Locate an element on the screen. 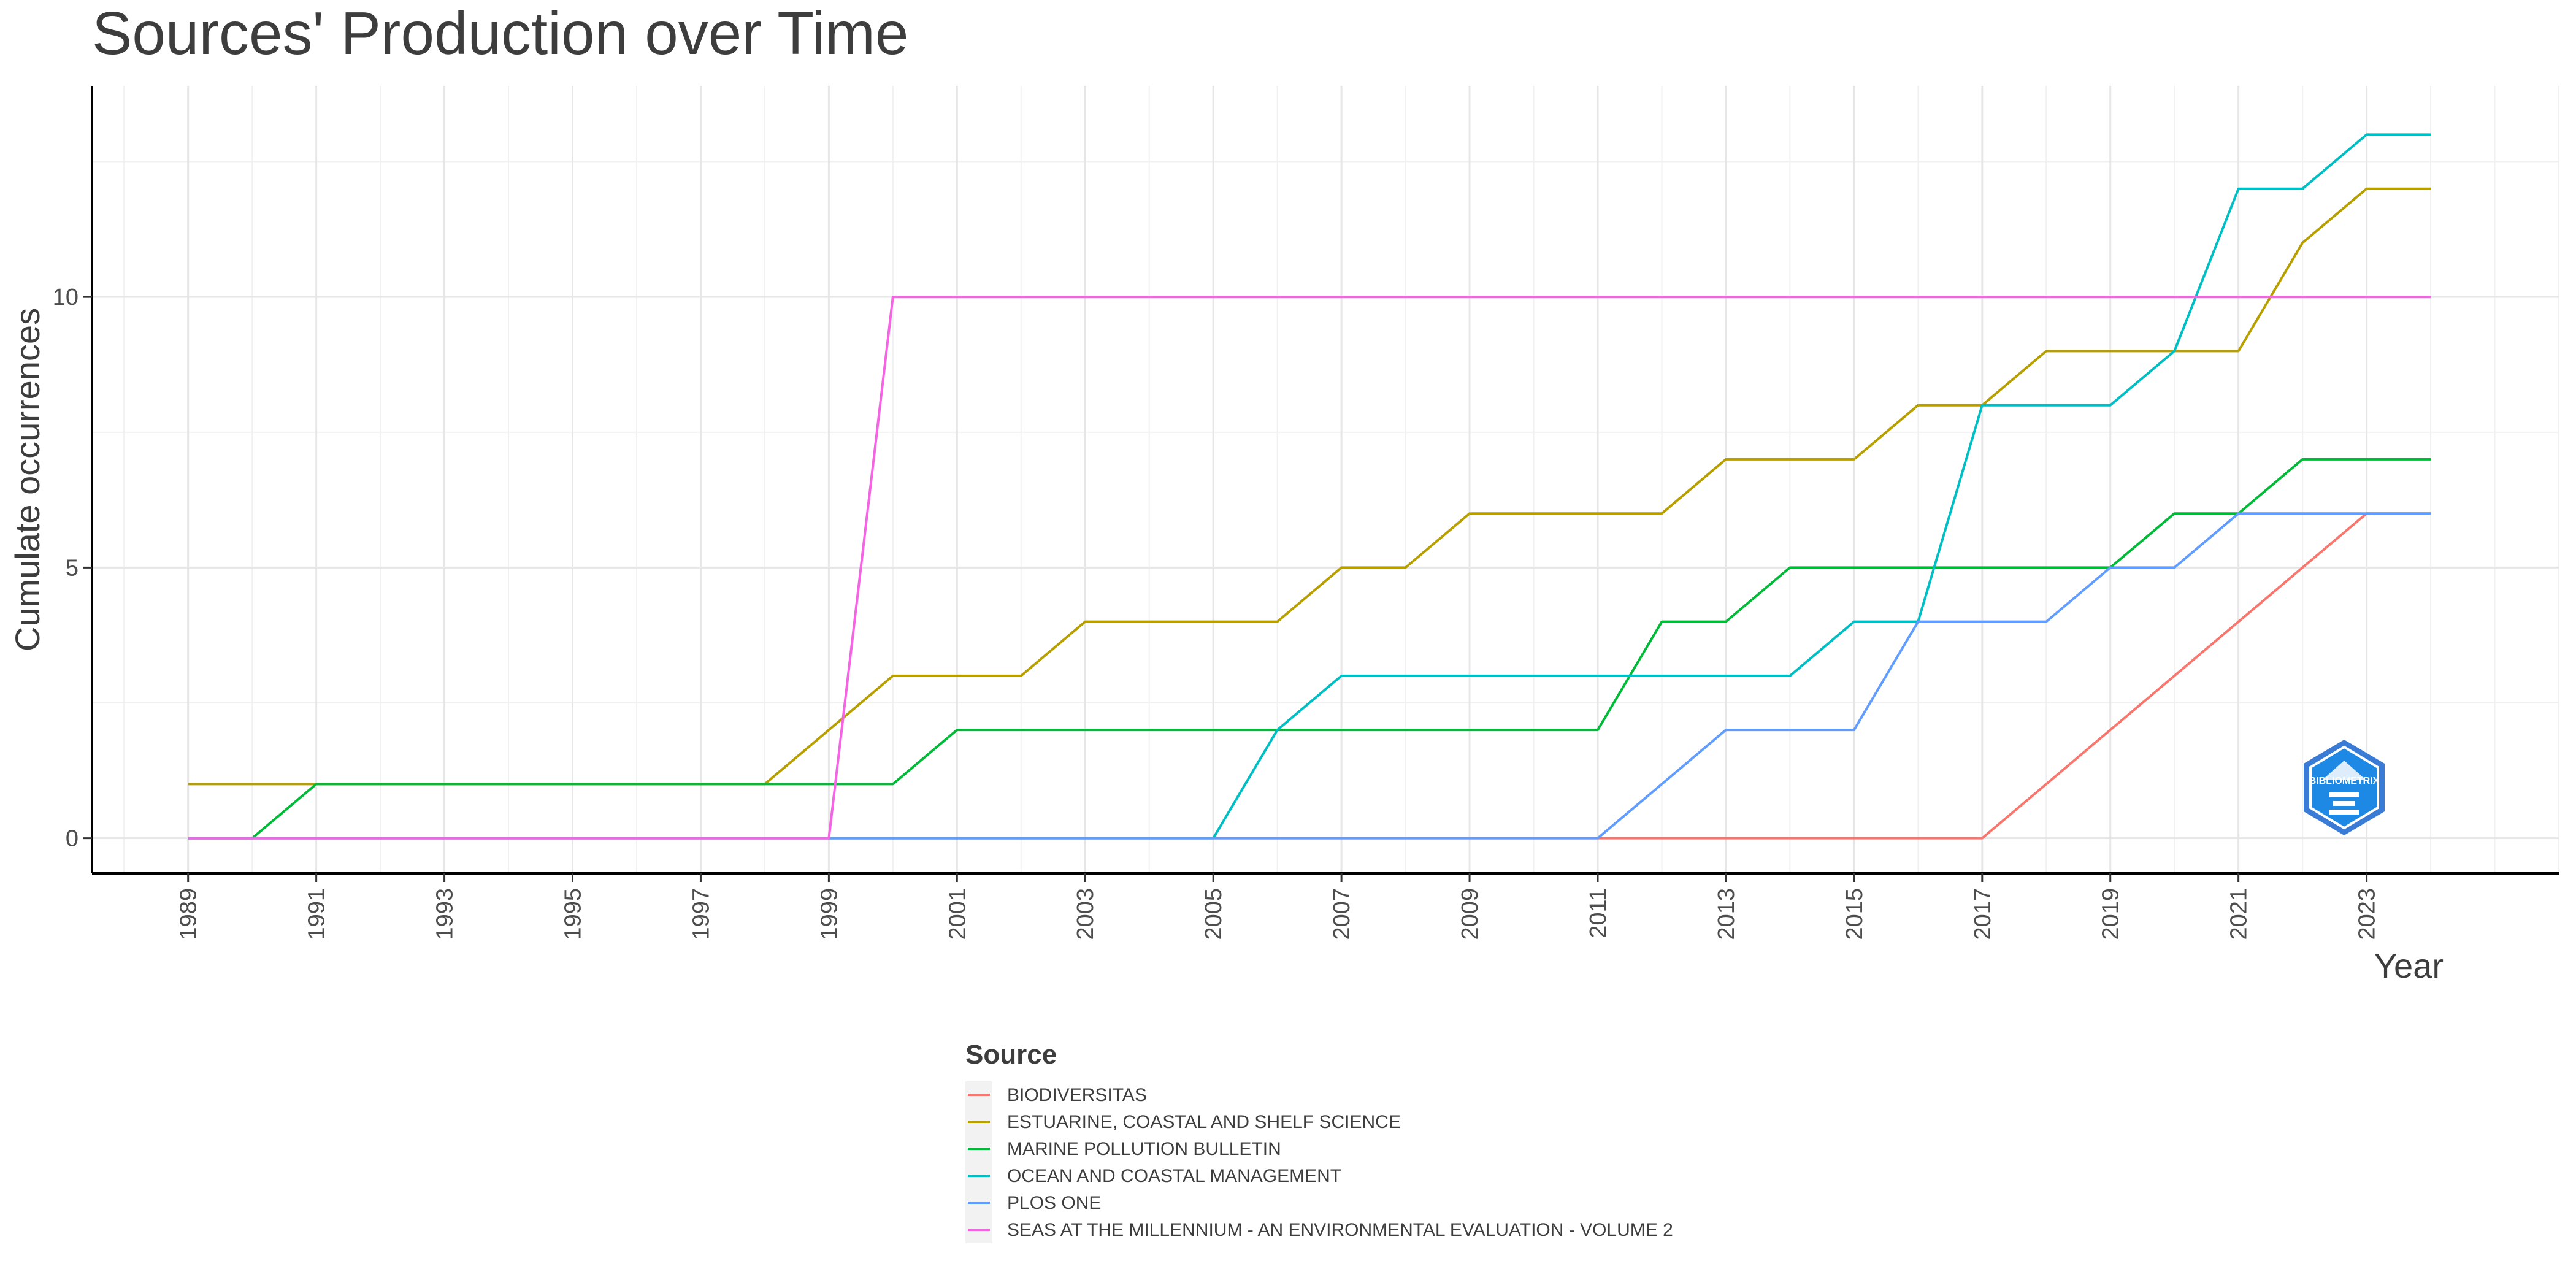 This screenshot has height=1288, width=2576. x-tick-label: 1997 is located at coordinates (701, 914).